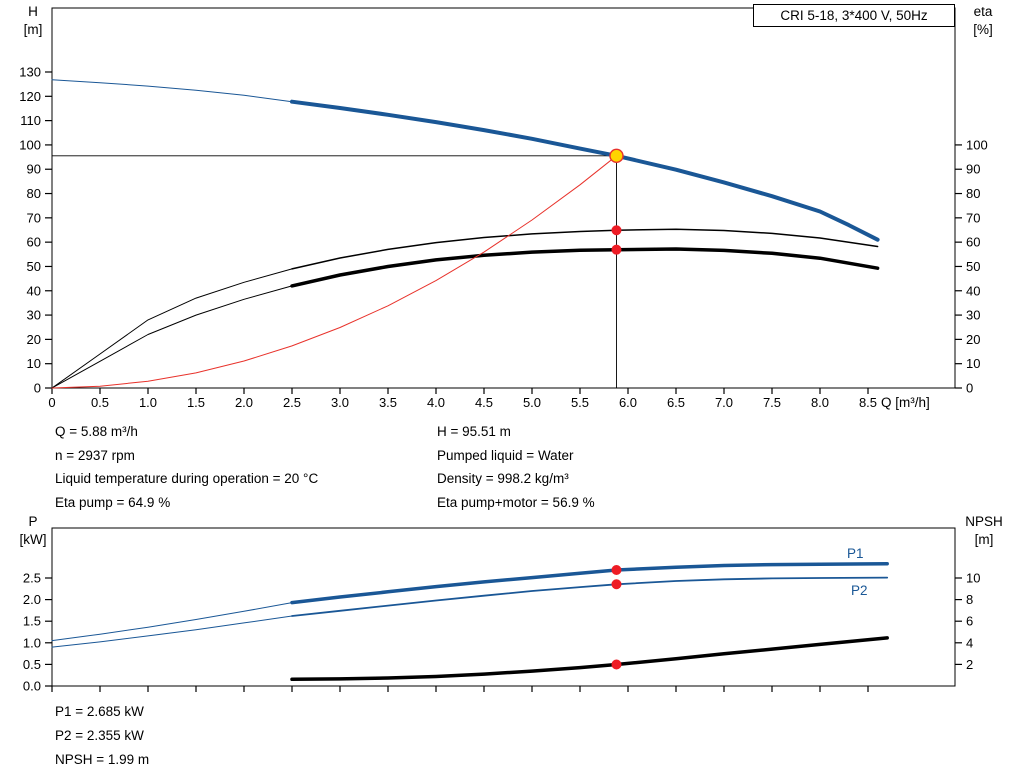  What do you see at coordinates (973, 315) in the screenshot?
I see `y-right-tick-label: 30` at bounding box center [973, 315].